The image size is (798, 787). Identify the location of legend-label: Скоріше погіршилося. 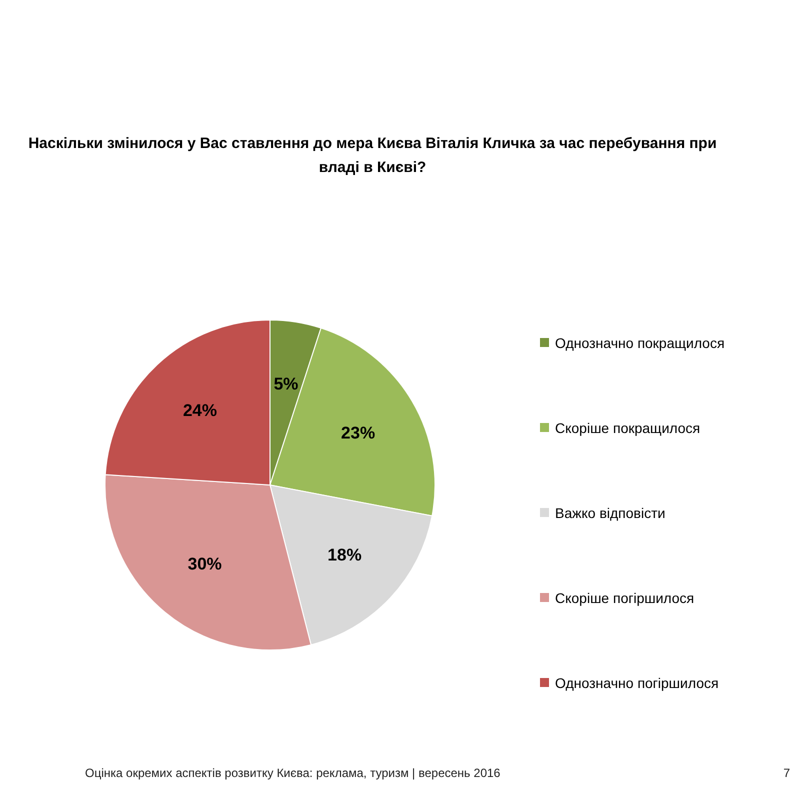
(624, 598).